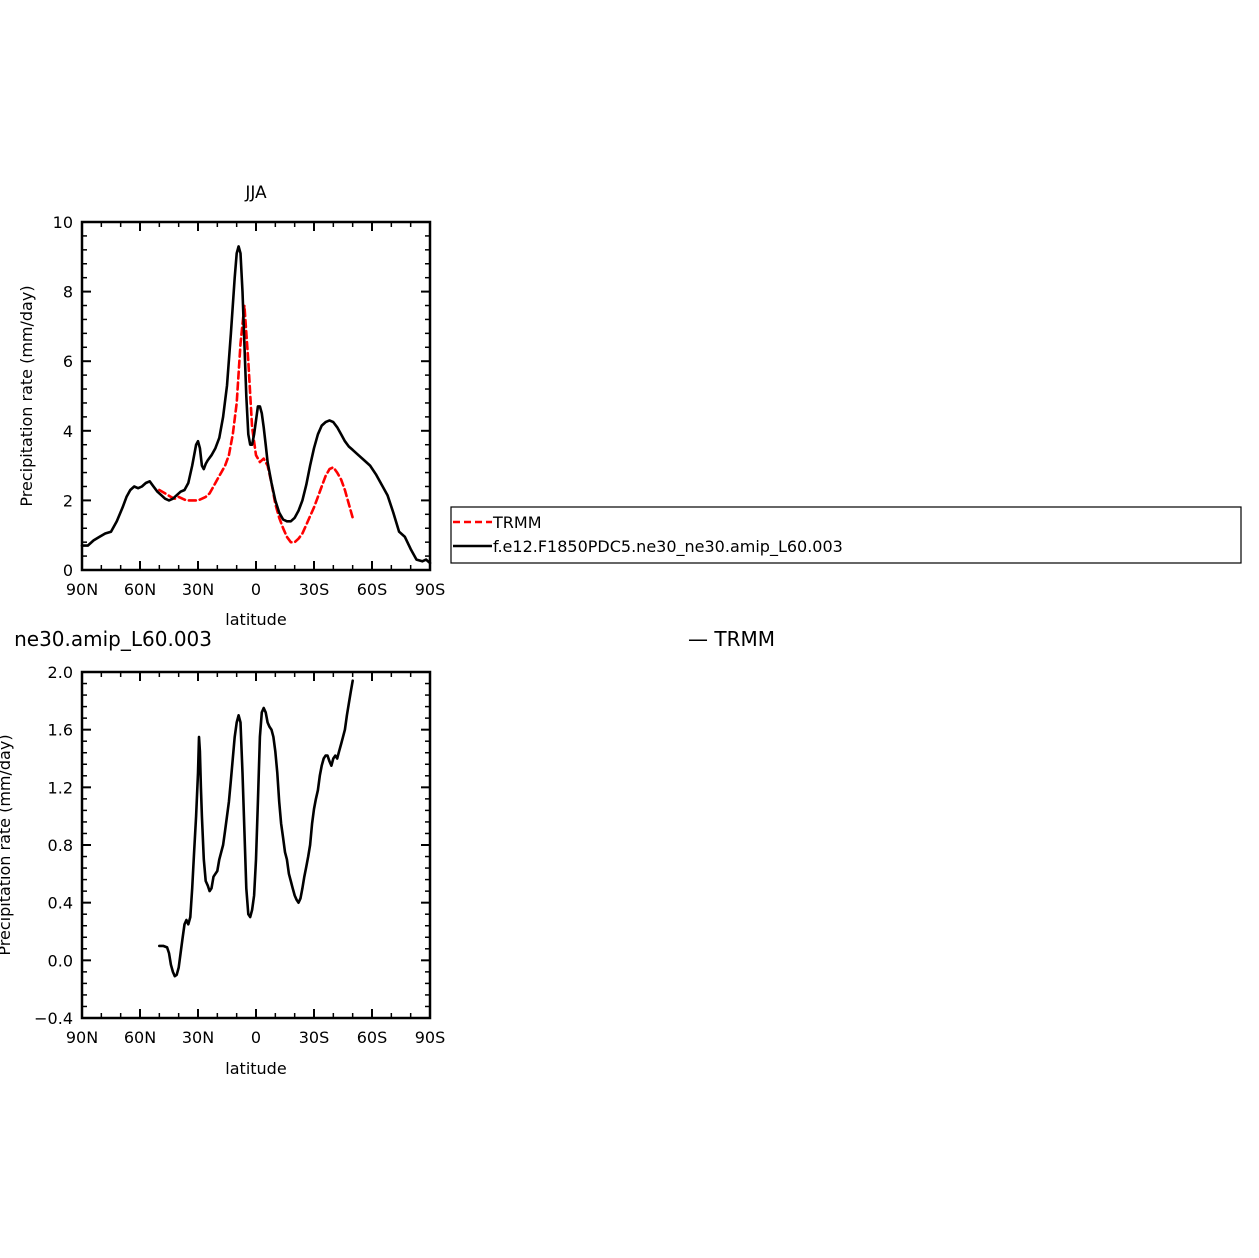 This screenshot has height=1258, width=1259. What do you see at coordinates (68, 500) in the screenshot?
I see `y-tick-label: 2` at bounding box center [68, 500].